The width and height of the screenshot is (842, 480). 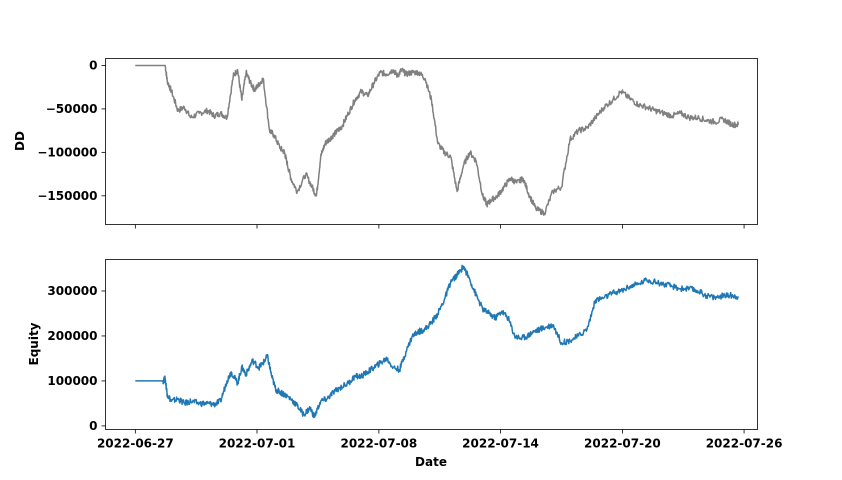 I want to click on equity-y-axis: 0 100000 200000 300000, so click(x=76, y=358).